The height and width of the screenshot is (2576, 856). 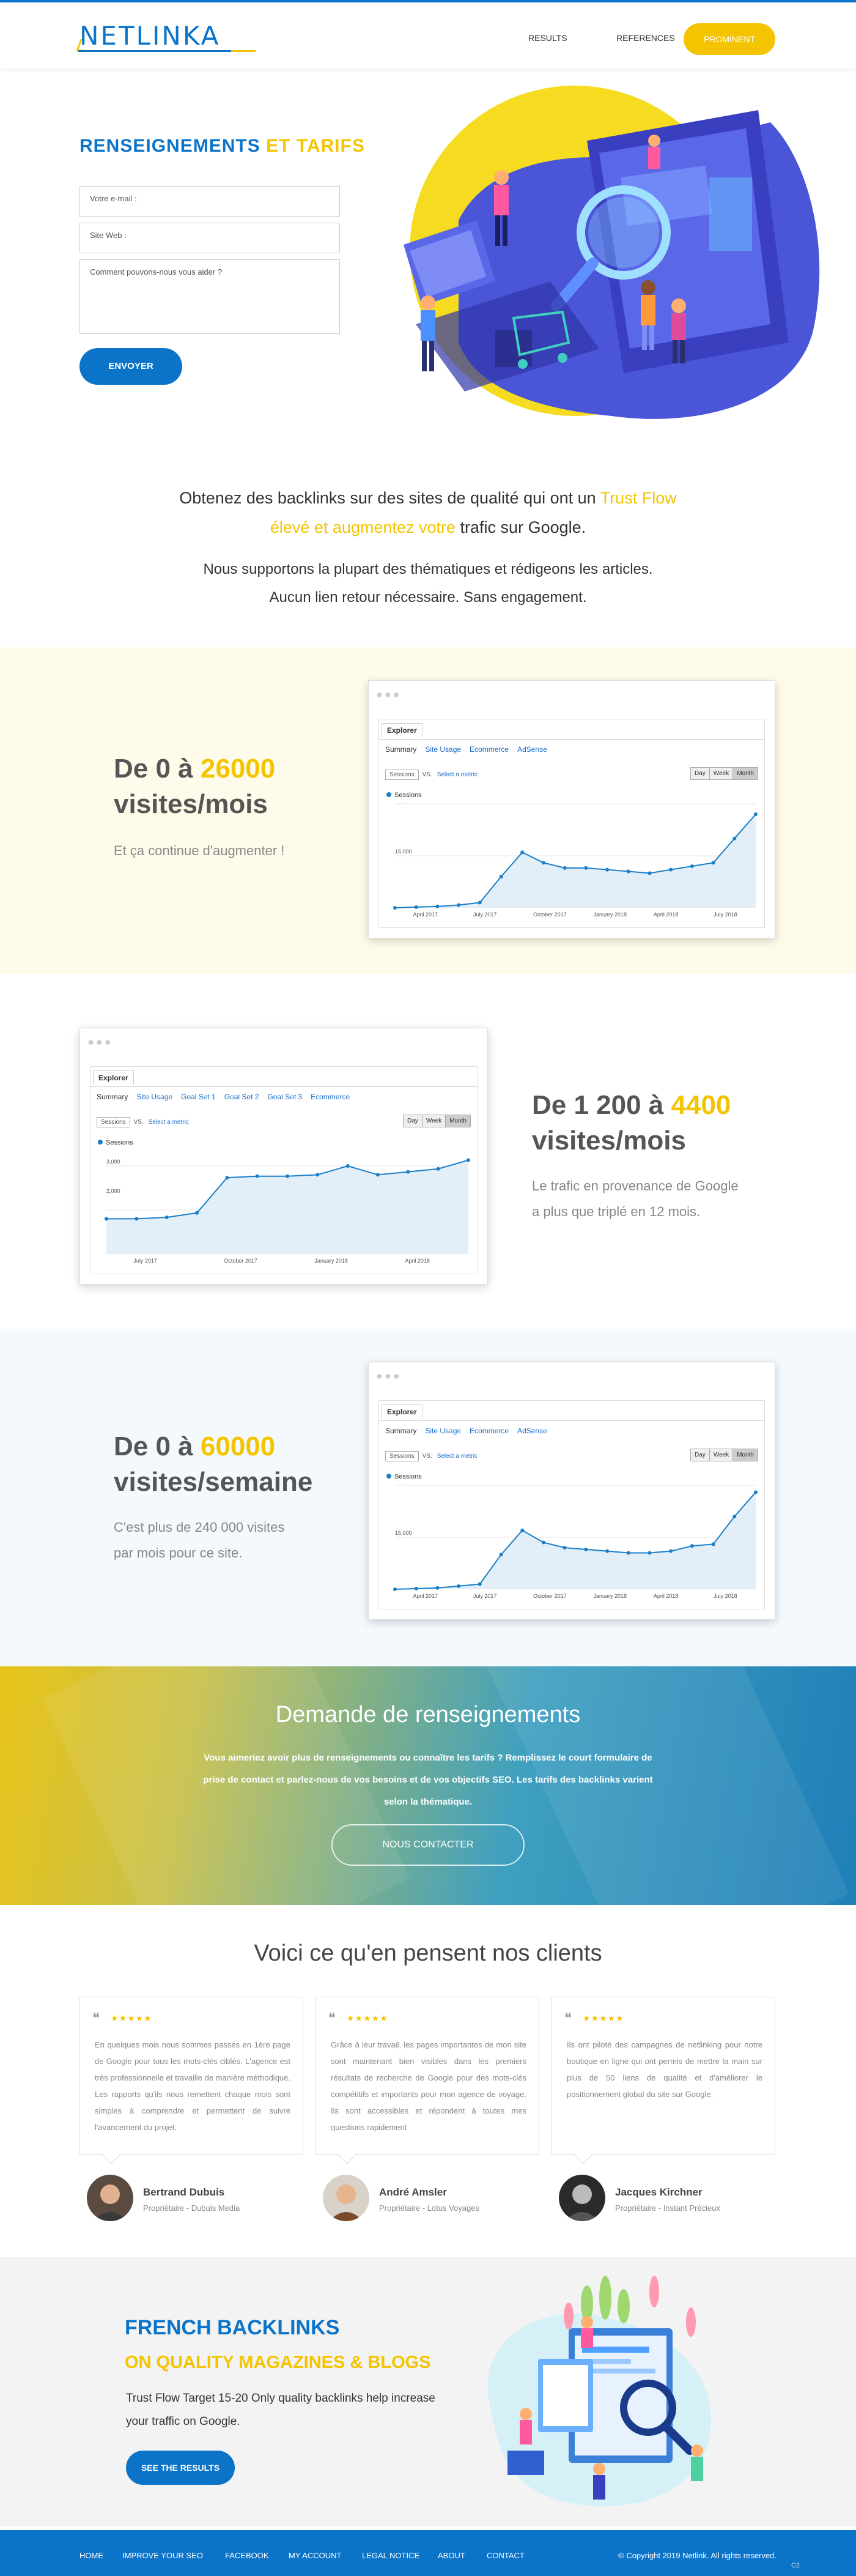 What do you see at coordinates (168, 1122) in the screenshot?
I see `select-metric-link: Select a metric` at bounding box center [168, 1122].